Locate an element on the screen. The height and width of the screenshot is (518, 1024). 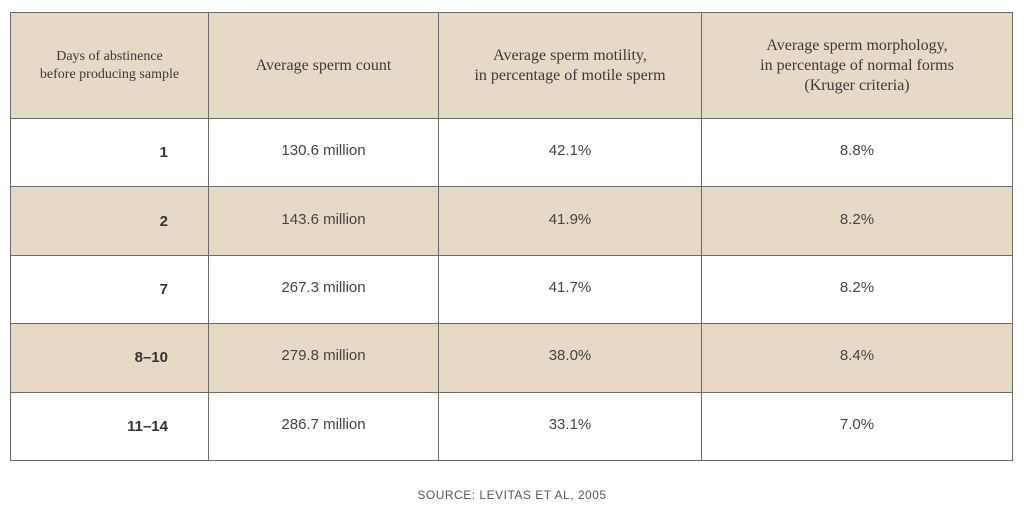
table-row: 7 267.3 million 41.7% 8.2% is located at coordinates (511, 289).